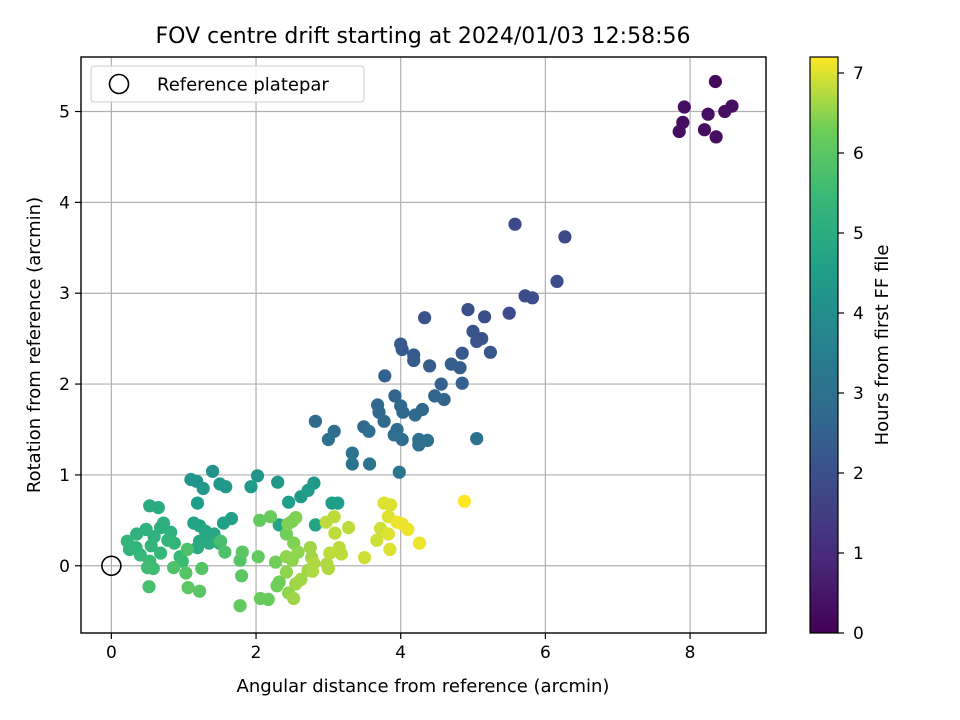  What do you see at coordinates (243, 85) in the screenshot?
I see `legend-entry-reference-platepar: Reference platepar` at bounding box center [243, 85].